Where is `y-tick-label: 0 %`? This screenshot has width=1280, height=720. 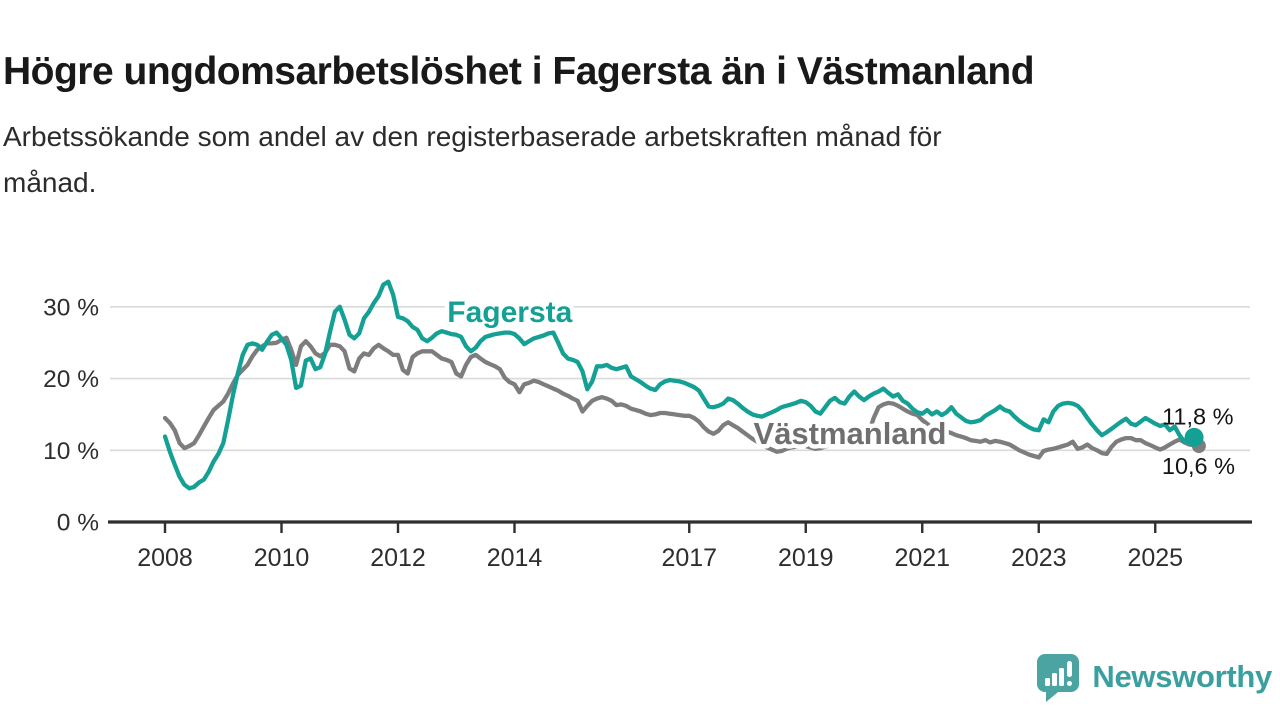 y-tick-label: 0 % is located at coordinates (78, 523).